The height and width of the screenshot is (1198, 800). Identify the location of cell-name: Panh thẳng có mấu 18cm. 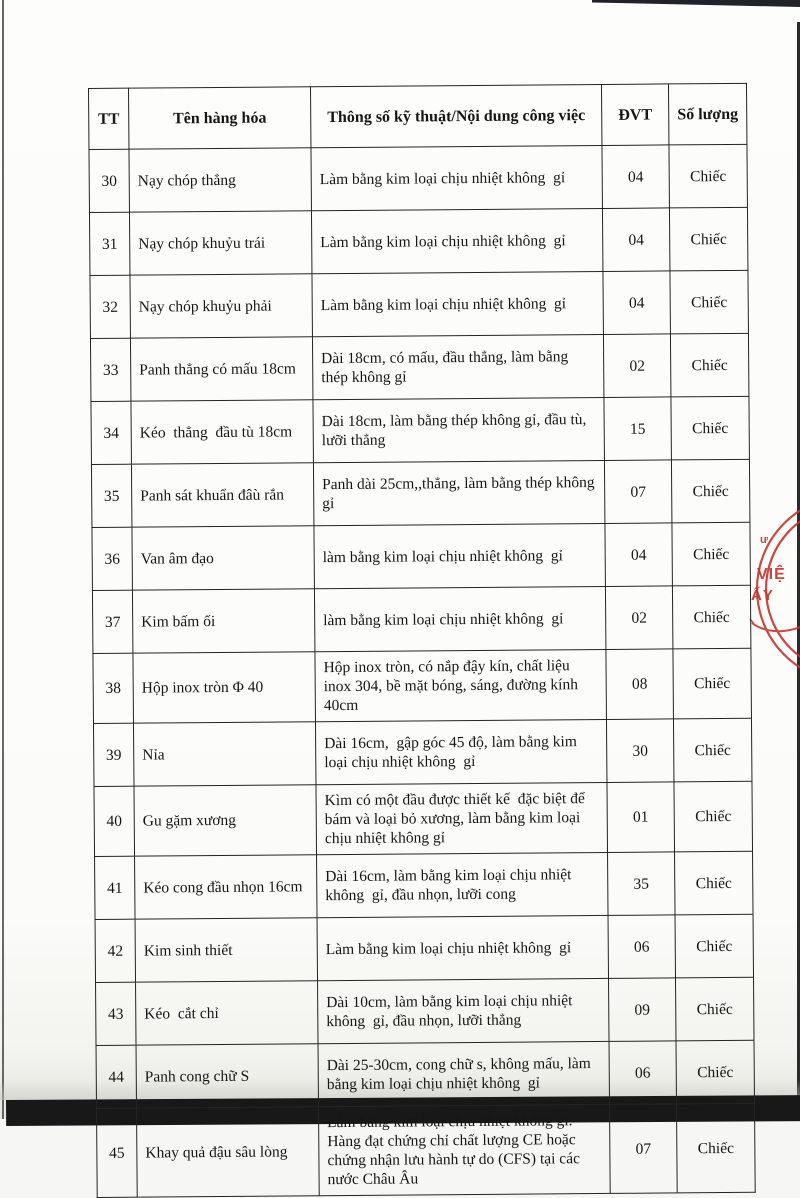
(221, 369).